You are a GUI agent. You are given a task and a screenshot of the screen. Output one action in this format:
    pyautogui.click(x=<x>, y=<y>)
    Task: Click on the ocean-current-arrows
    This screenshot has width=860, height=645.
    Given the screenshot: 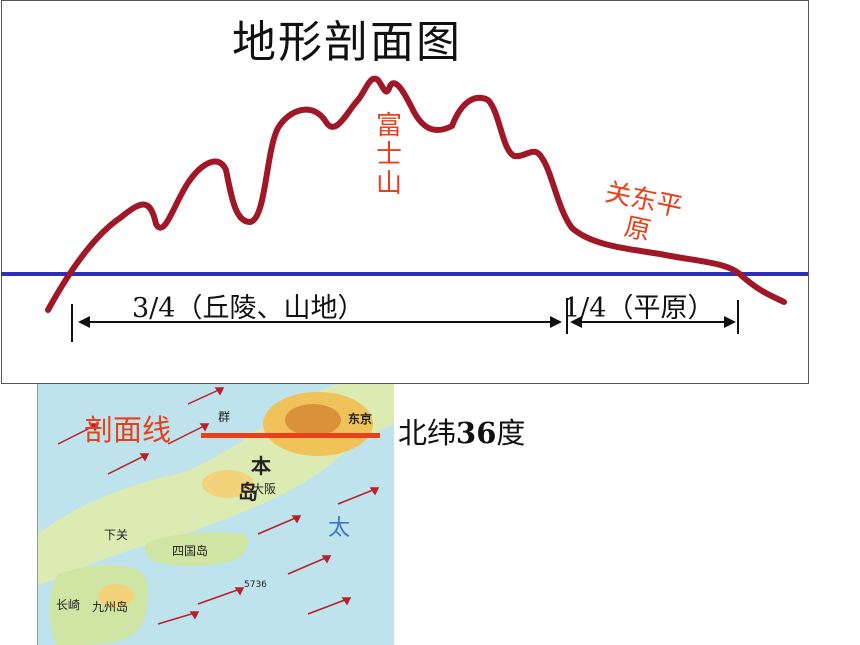 What is the action you would take?
    pyautogui.click(x=218, y=506)
    